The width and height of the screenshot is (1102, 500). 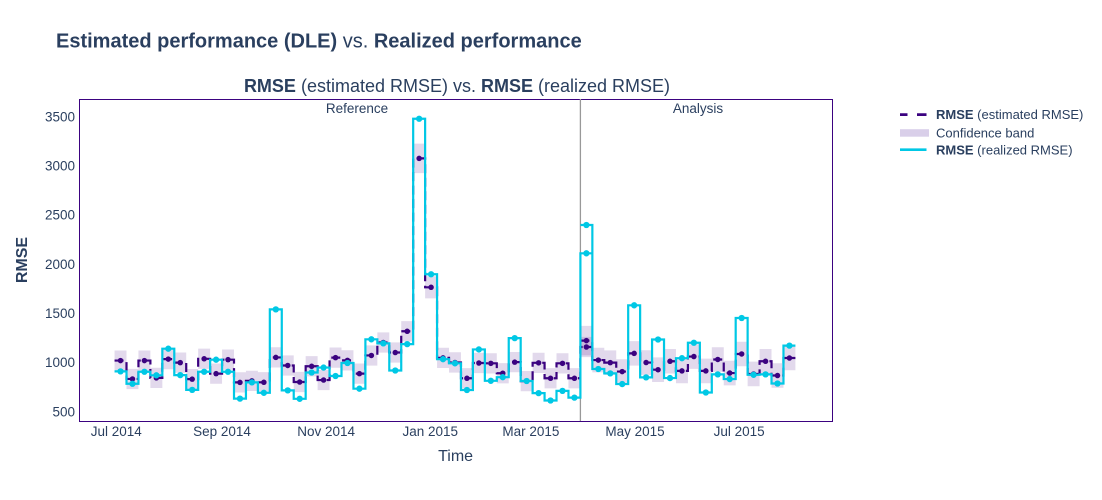 What do you see at coordinates (60, 116) in the screenshot?
I see `svg-text: 3500` at bounding box center [60, 116].